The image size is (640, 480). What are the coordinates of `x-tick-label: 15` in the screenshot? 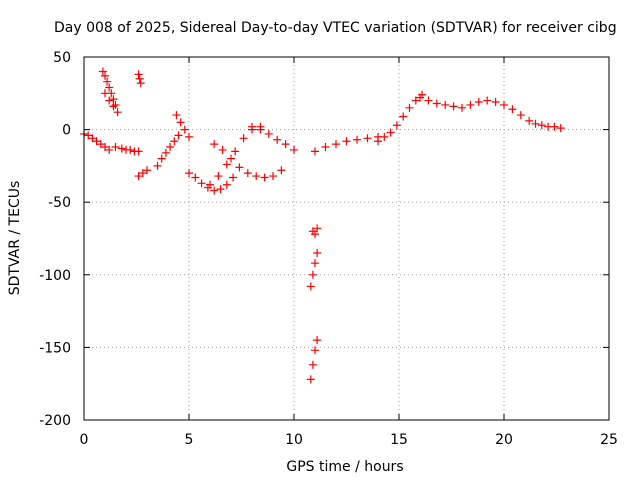 It's located at (399, 440).